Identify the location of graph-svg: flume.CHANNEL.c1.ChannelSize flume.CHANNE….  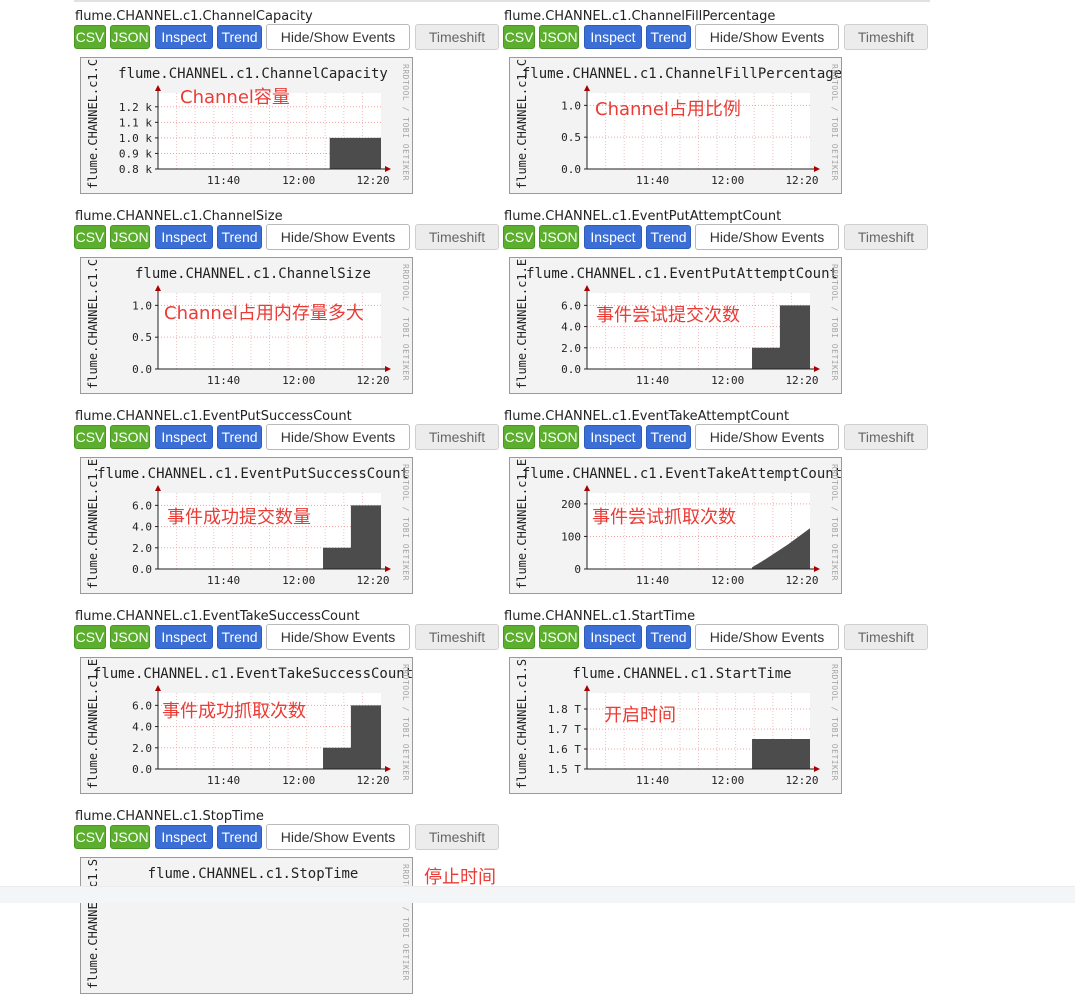
(248, 323).